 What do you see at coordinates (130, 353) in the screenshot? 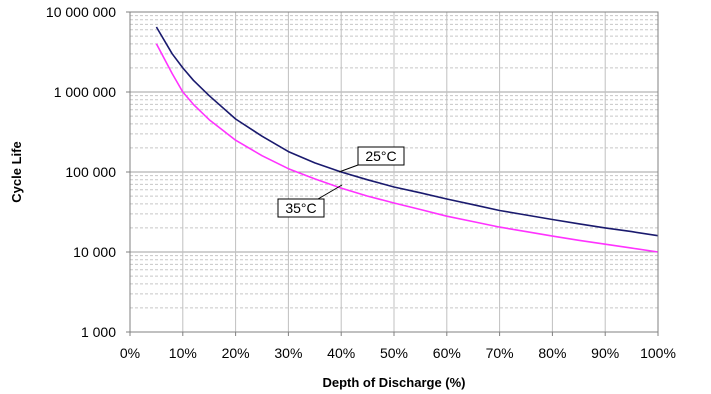
I see `x-tick-label: 0%` at bounding box center [130, 353].